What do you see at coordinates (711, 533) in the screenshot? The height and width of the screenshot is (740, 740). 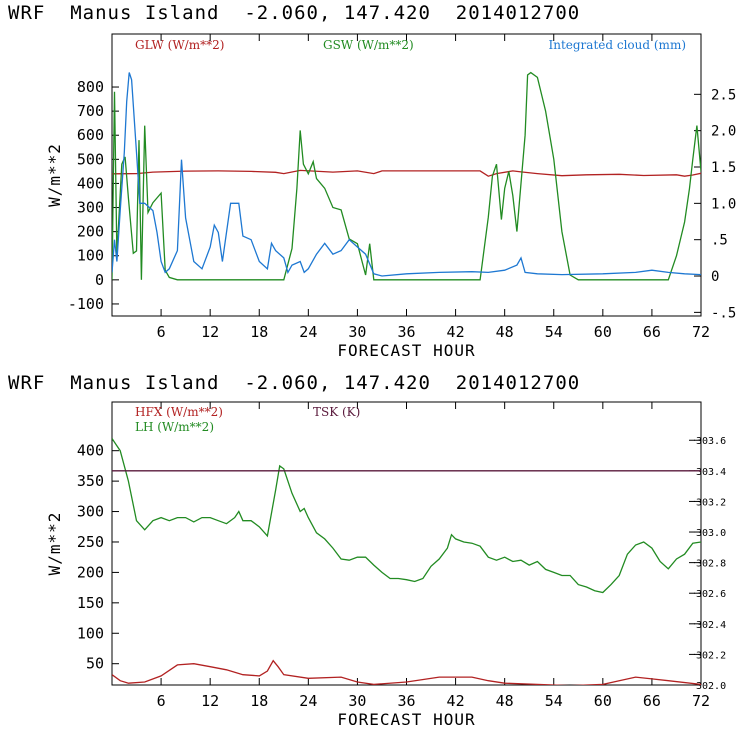 I see `y2-tick-label: 303.0` at bounding box center [711, 533].